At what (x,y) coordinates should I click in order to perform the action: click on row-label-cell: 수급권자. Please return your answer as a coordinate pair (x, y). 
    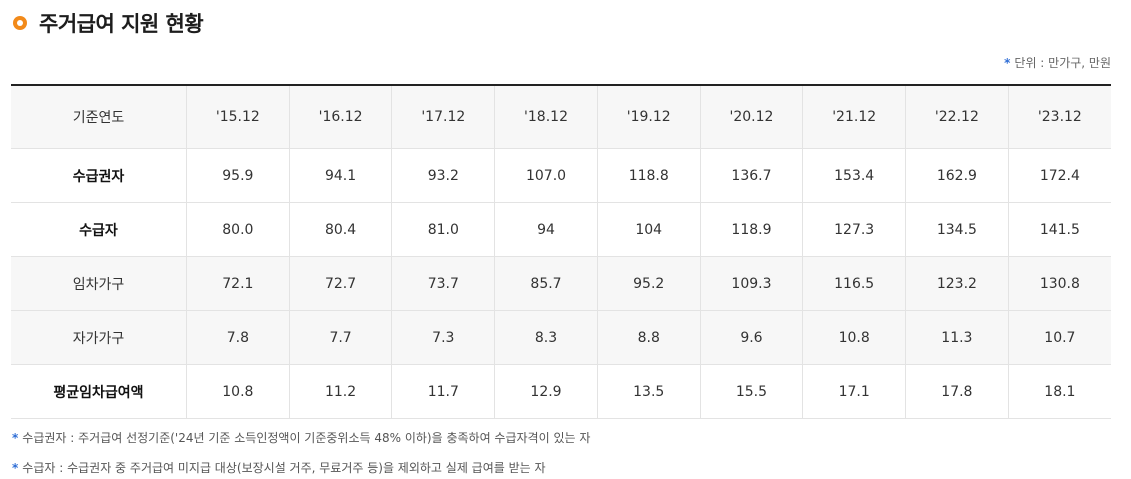
    Looking at the image, I should click on (99, 175).